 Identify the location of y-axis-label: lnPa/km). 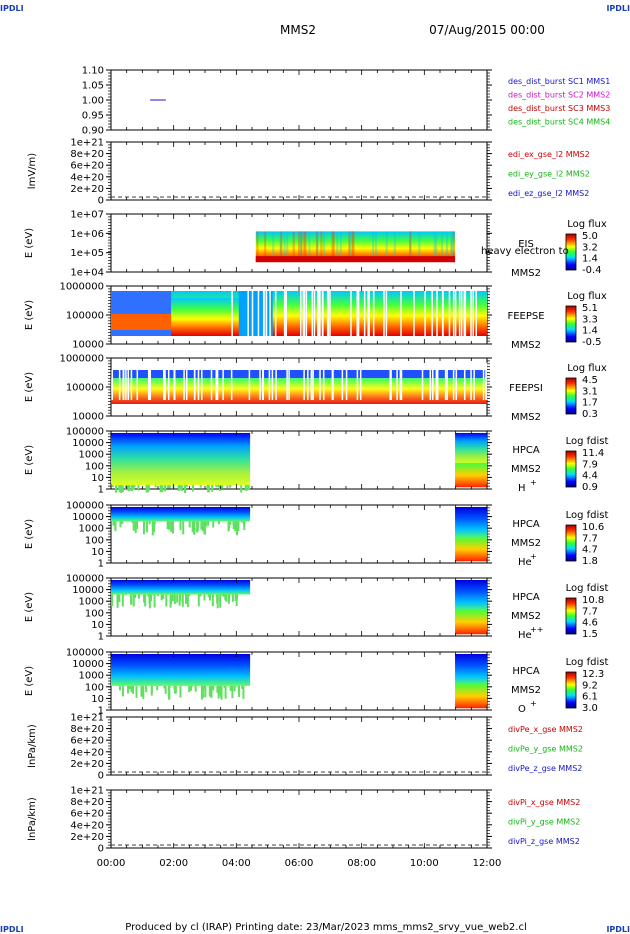
(32, 819).